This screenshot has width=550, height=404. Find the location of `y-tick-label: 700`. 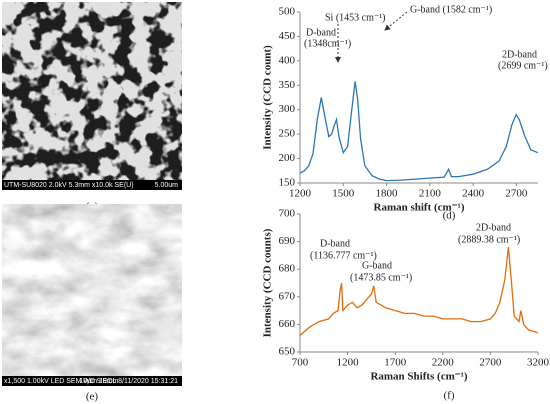

y-tick-label: 700 is located at coordinates (287, 214).